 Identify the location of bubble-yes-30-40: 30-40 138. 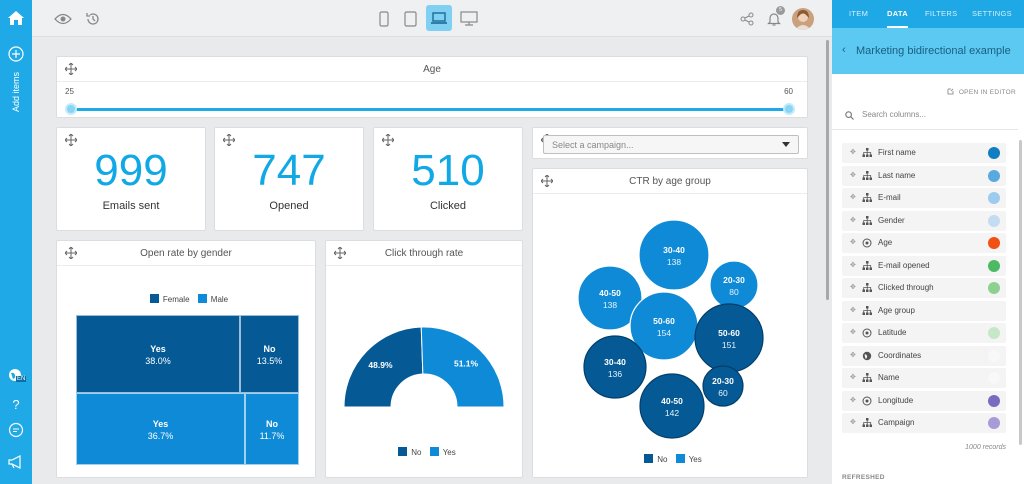
(674, 255).